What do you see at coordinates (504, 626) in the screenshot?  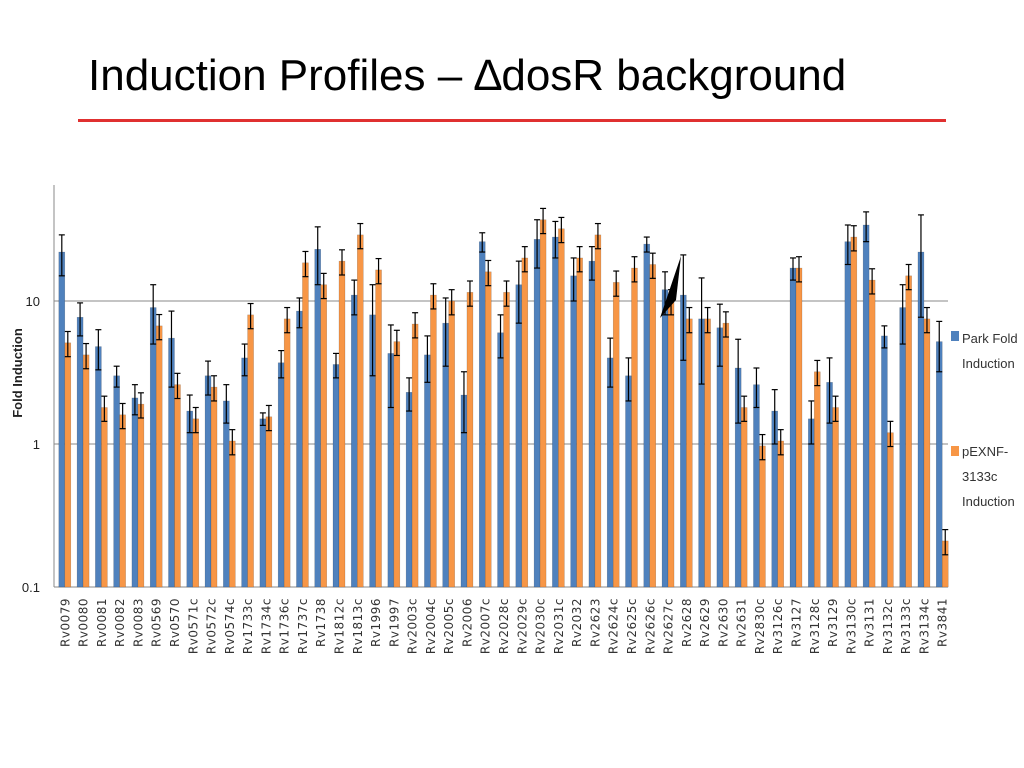 I see `category-label: Rv2028c` at bounding box center [504, 626].